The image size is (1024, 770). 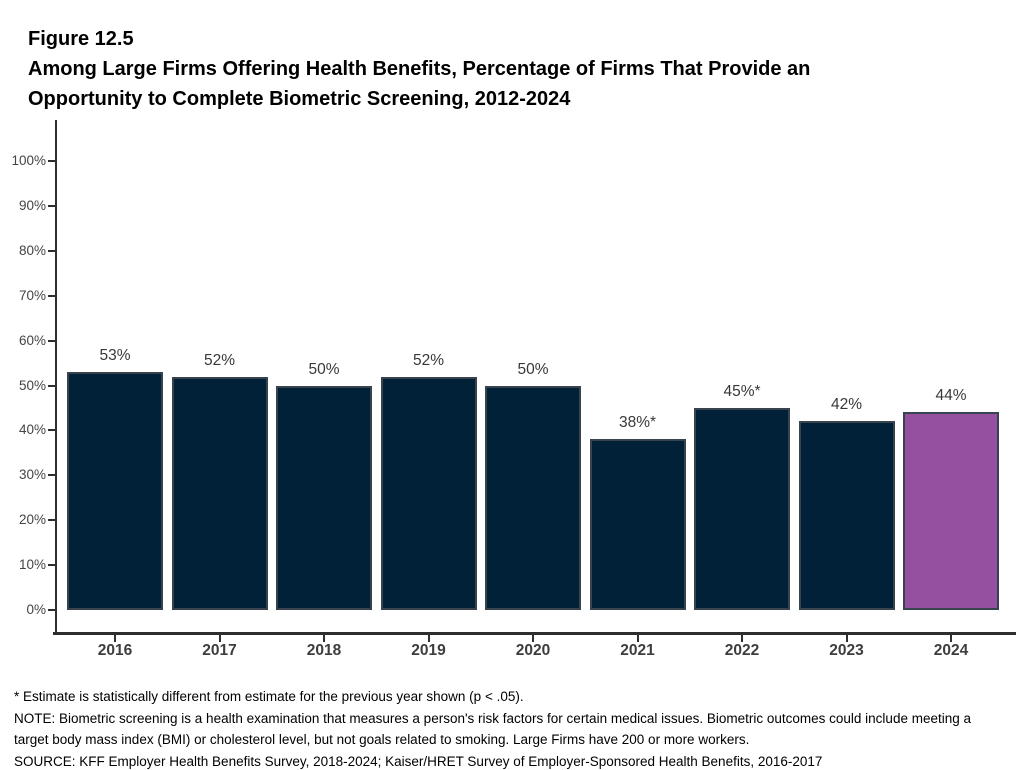 What do you see at coordinates (637, 423) in the screenshot?
I see `bar-value-label-2021: 38%*` at bounding box center [637, 423].